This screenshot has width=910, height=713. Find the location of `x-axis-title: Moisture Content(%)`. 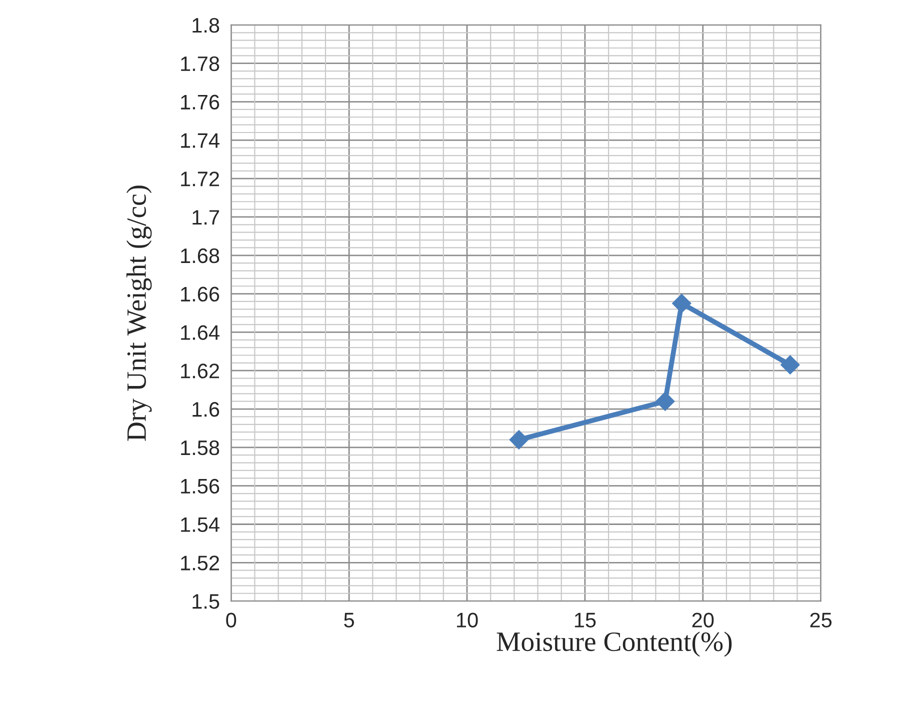

x-axis-title: Moisture Content(%) is located at coordinates (614, 644).